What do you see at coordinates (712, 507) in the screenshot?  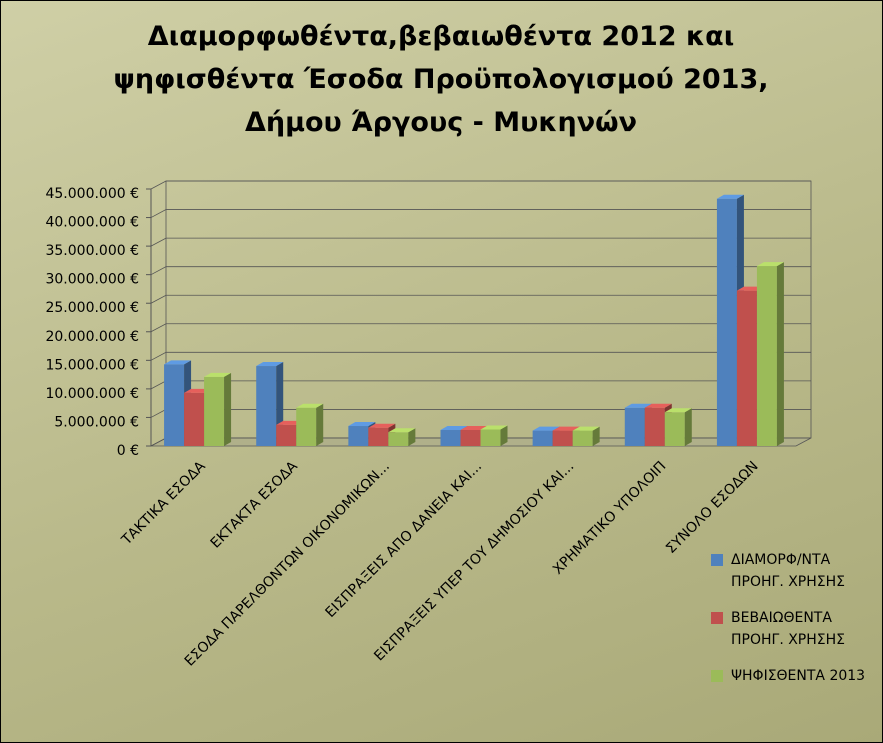 I see `x-tick-label: ΣΥΝΟΛΟ ΕΣΟΔΩΝ` at bounding box center [712, 507].